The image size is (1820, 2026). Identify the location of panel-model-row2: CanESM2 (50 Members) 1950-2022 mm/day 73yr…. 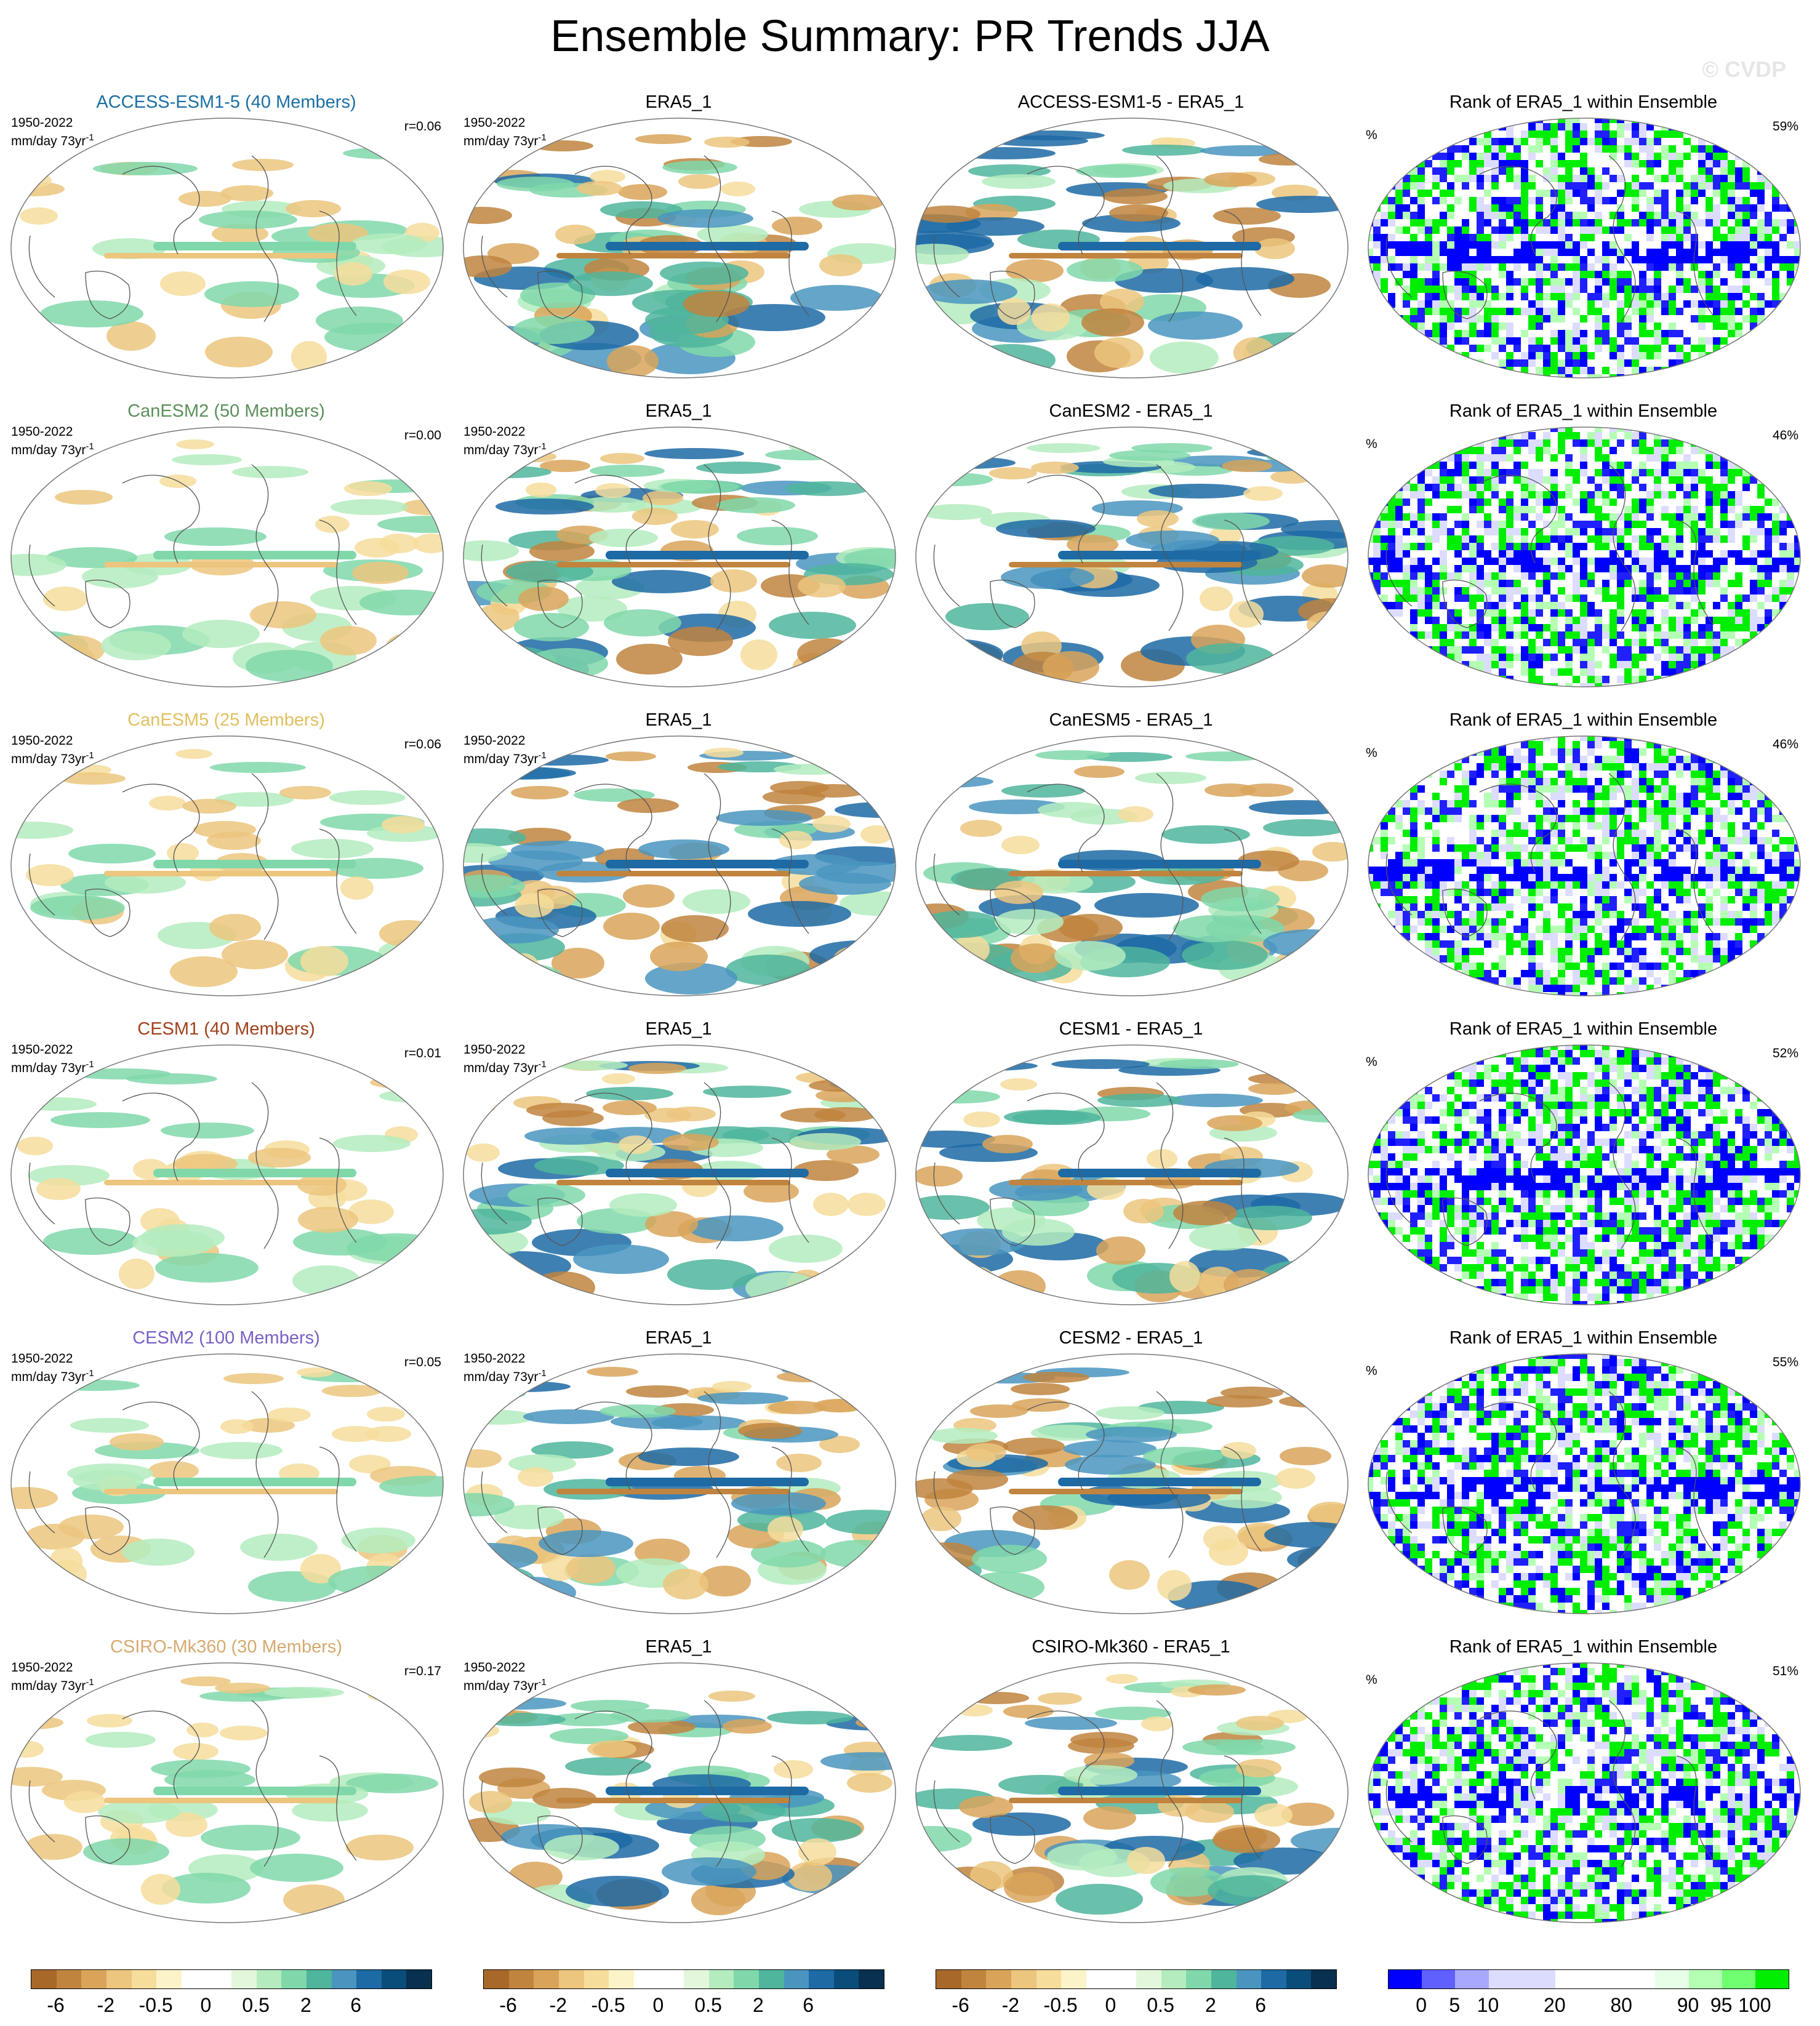
(226, 554).